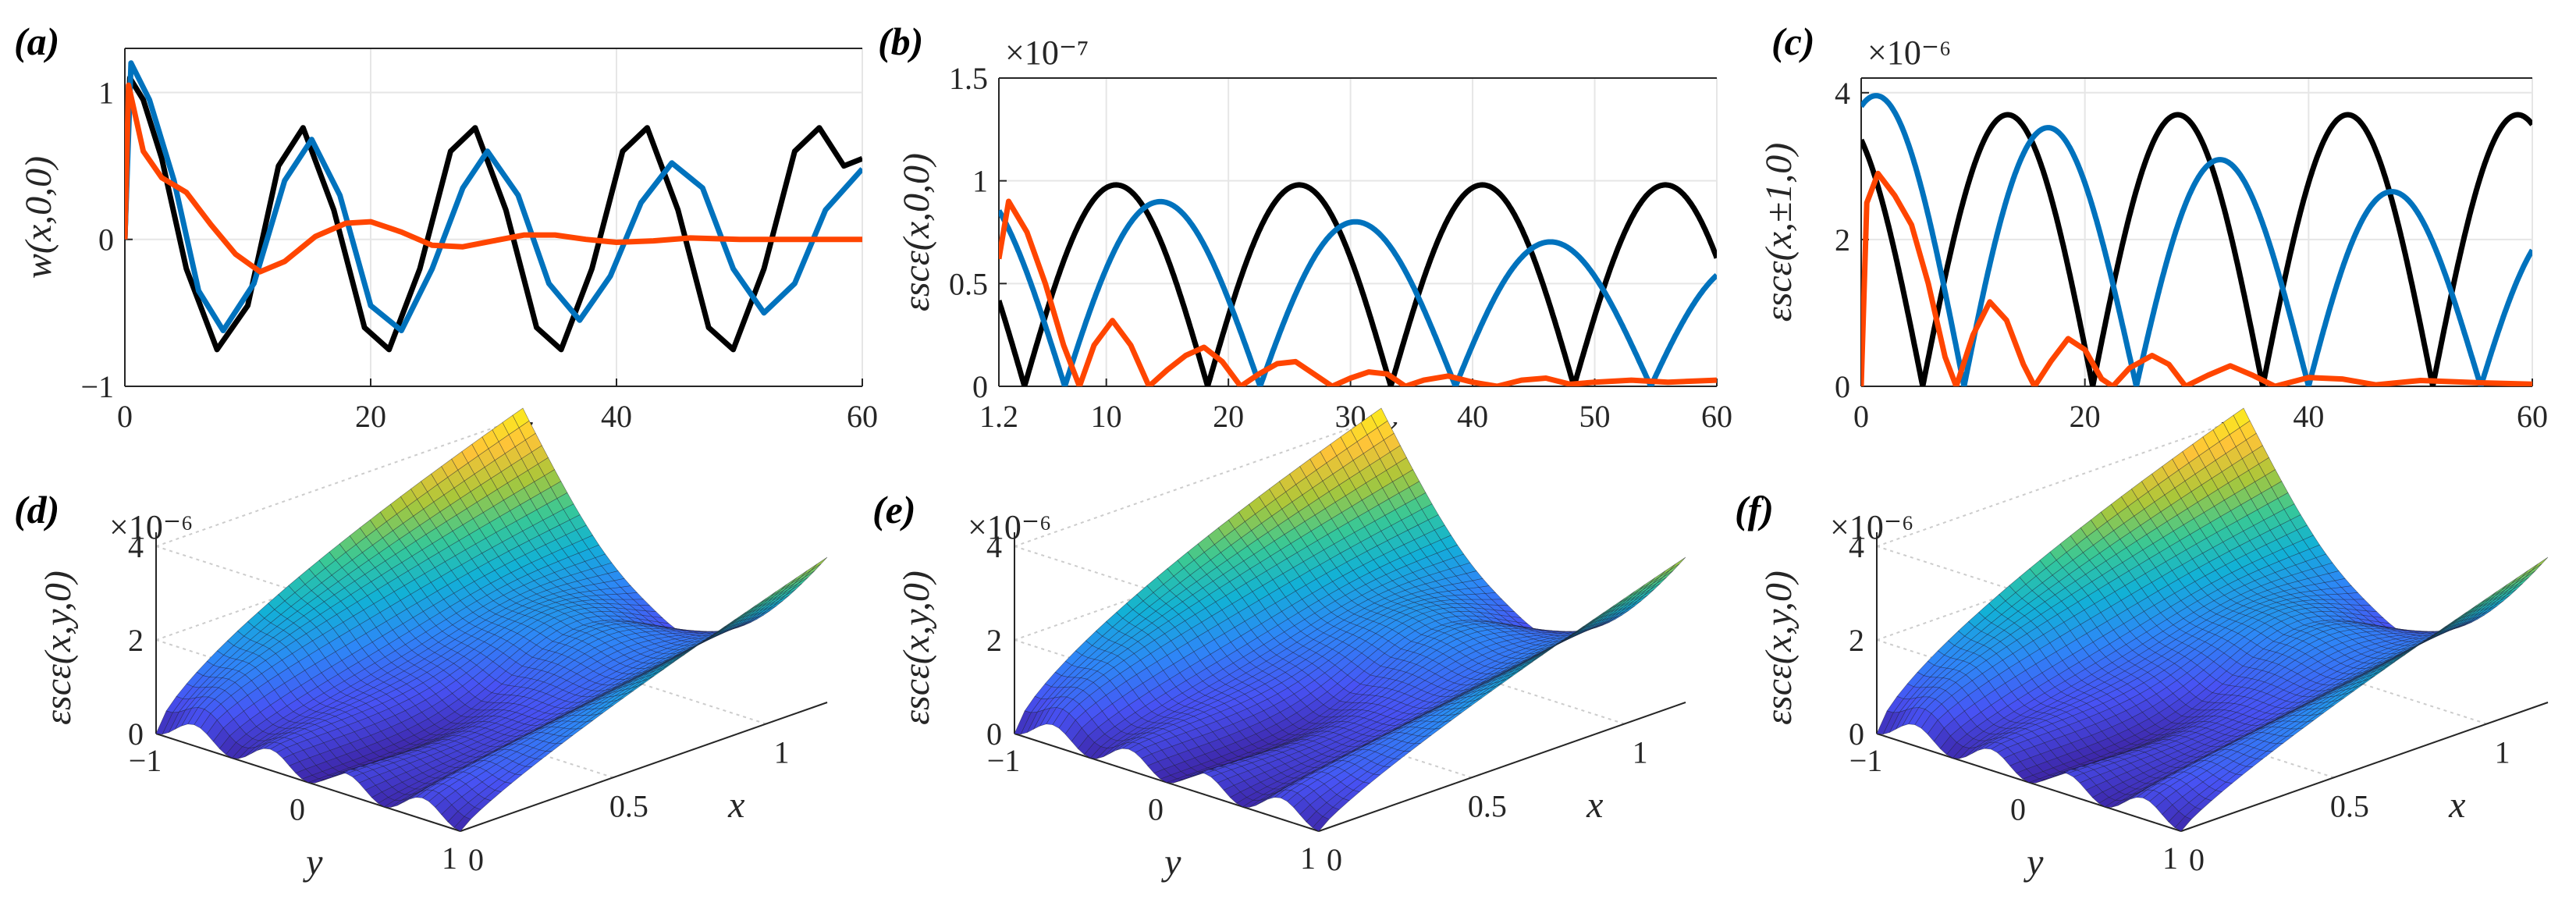 The width and height of the screenshot is (2576, 910). Describe the element at coordinates (894, 509) in the screenshot. I see `panel-label: (e)` at that location.